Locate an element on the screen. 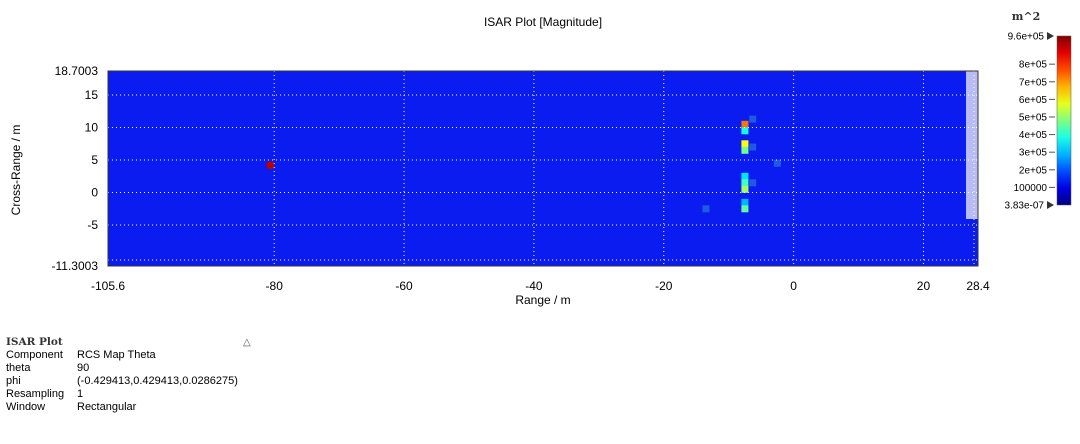 The width and height of the screenshot is (1080, 444). info-key: Resampling is located at coordinates (35, 394).